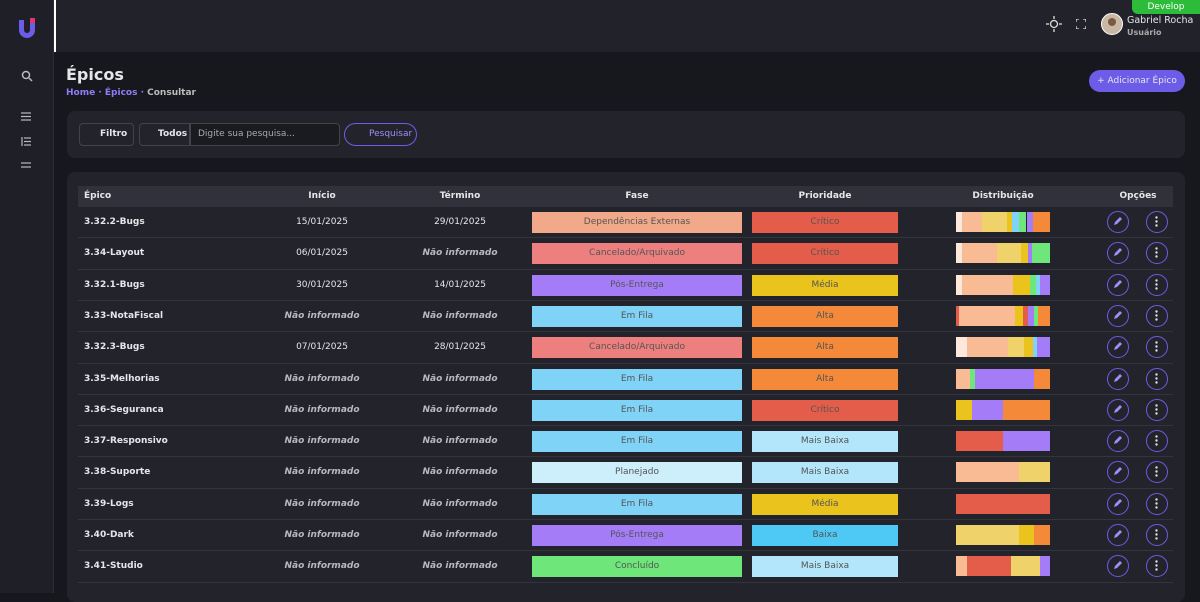 This screenshot has width=1200, height=602. Describe the element at coordinates (825, 316) in the screenshot. I see `priority: Alta` at that location.